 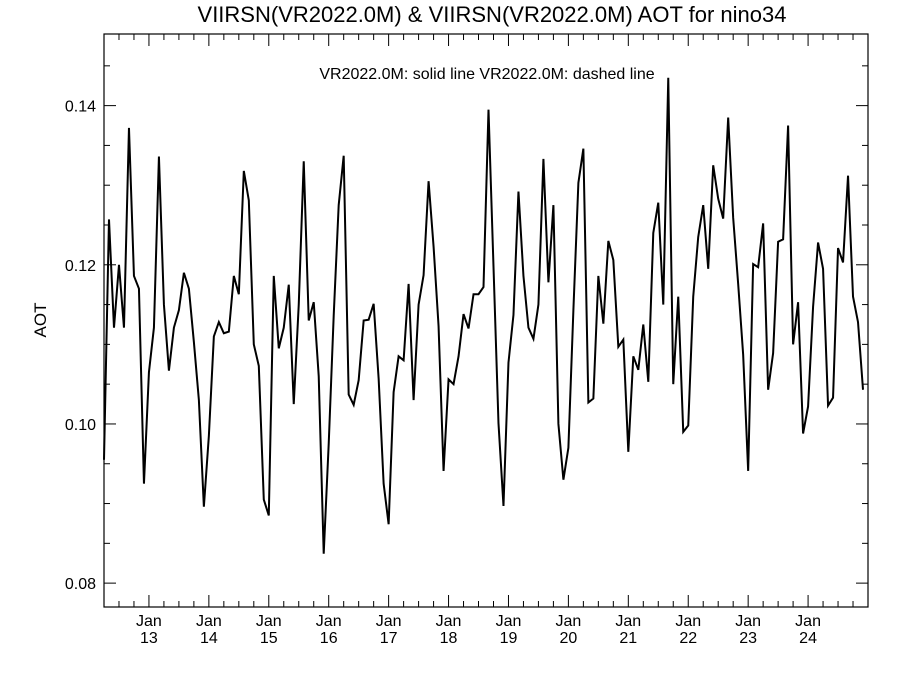 I want to click on y-axis-label: AOT, so click(x=40, y=320).